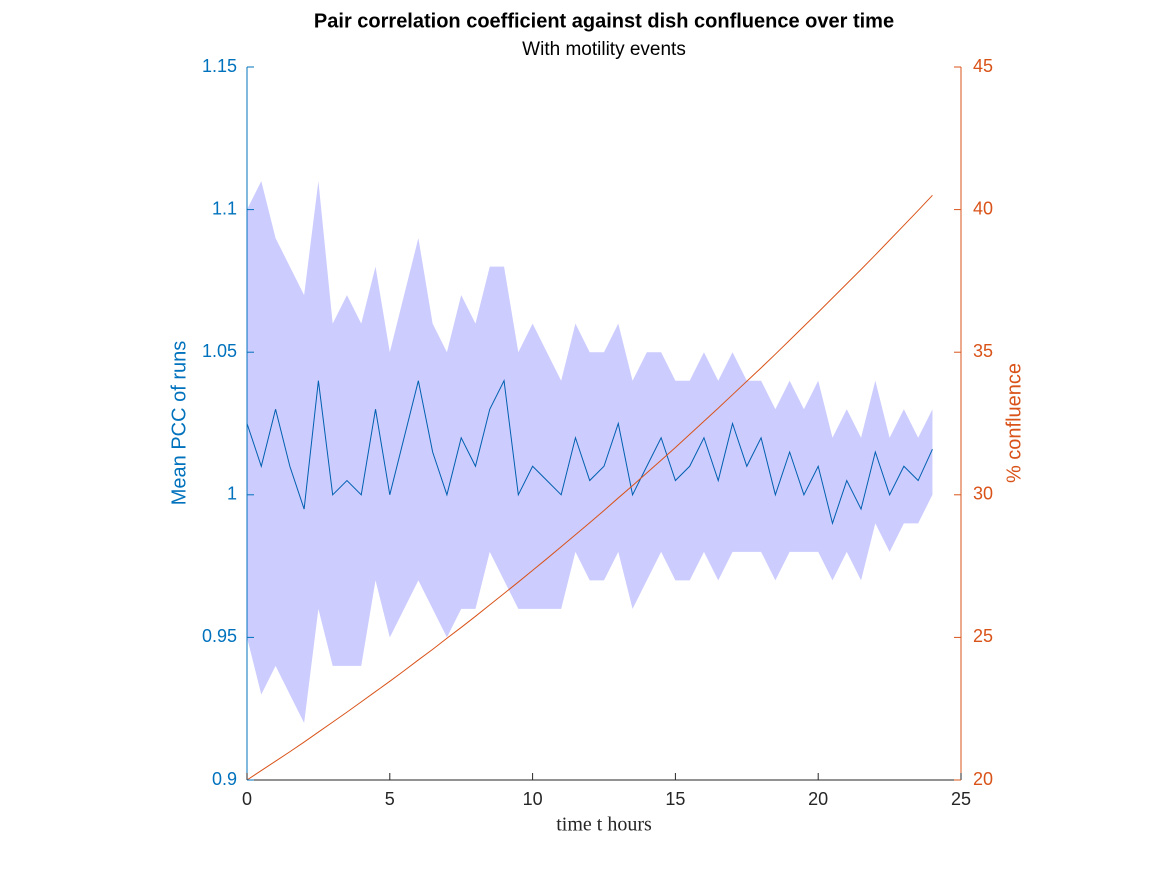 The image size is (1167, 875). I want to click on y2-tick-label: 20, so click(983, 779).